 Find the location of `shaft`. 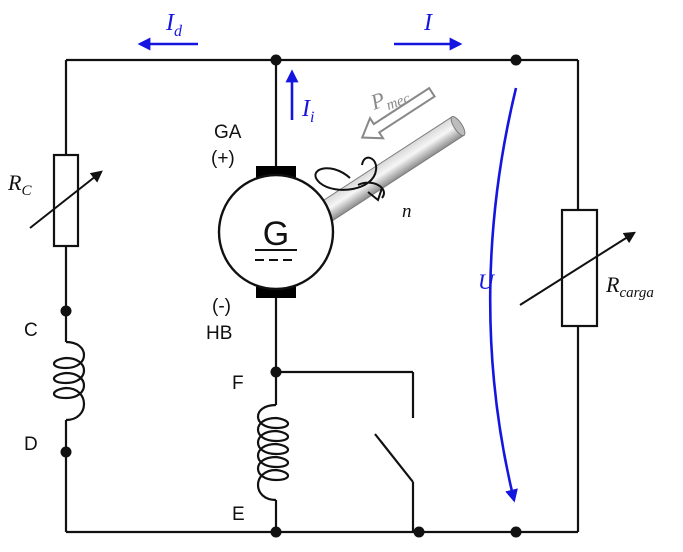

shaft is located at coordinates (391, 170).